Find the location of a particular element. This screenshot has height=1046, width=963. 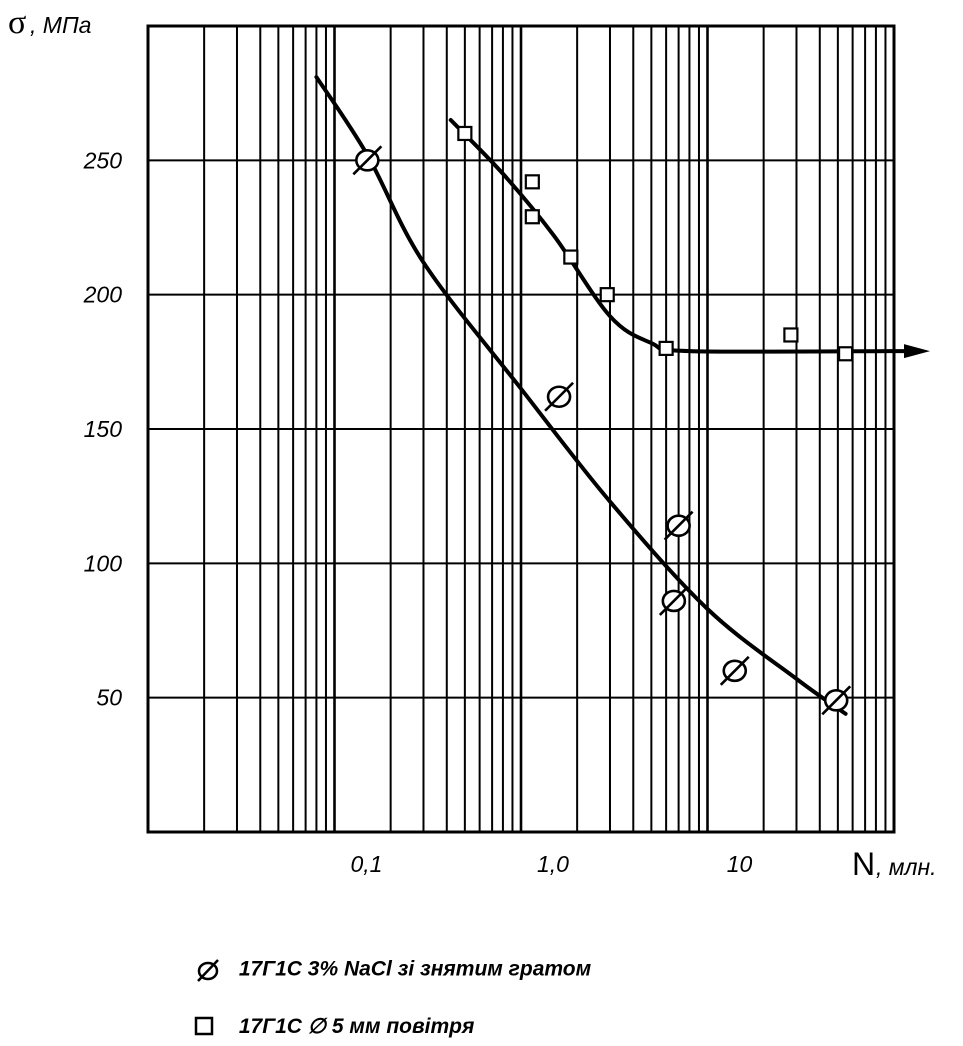

y-tick-label: 150 is located at coordinates (103, 429).